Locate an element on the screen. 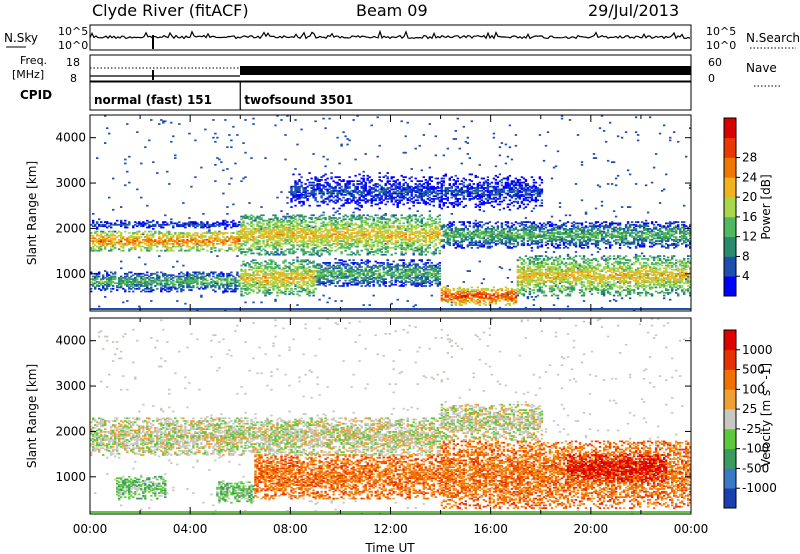  nsearch-tick-top: 10^5 is located at coordinates (721, 31).